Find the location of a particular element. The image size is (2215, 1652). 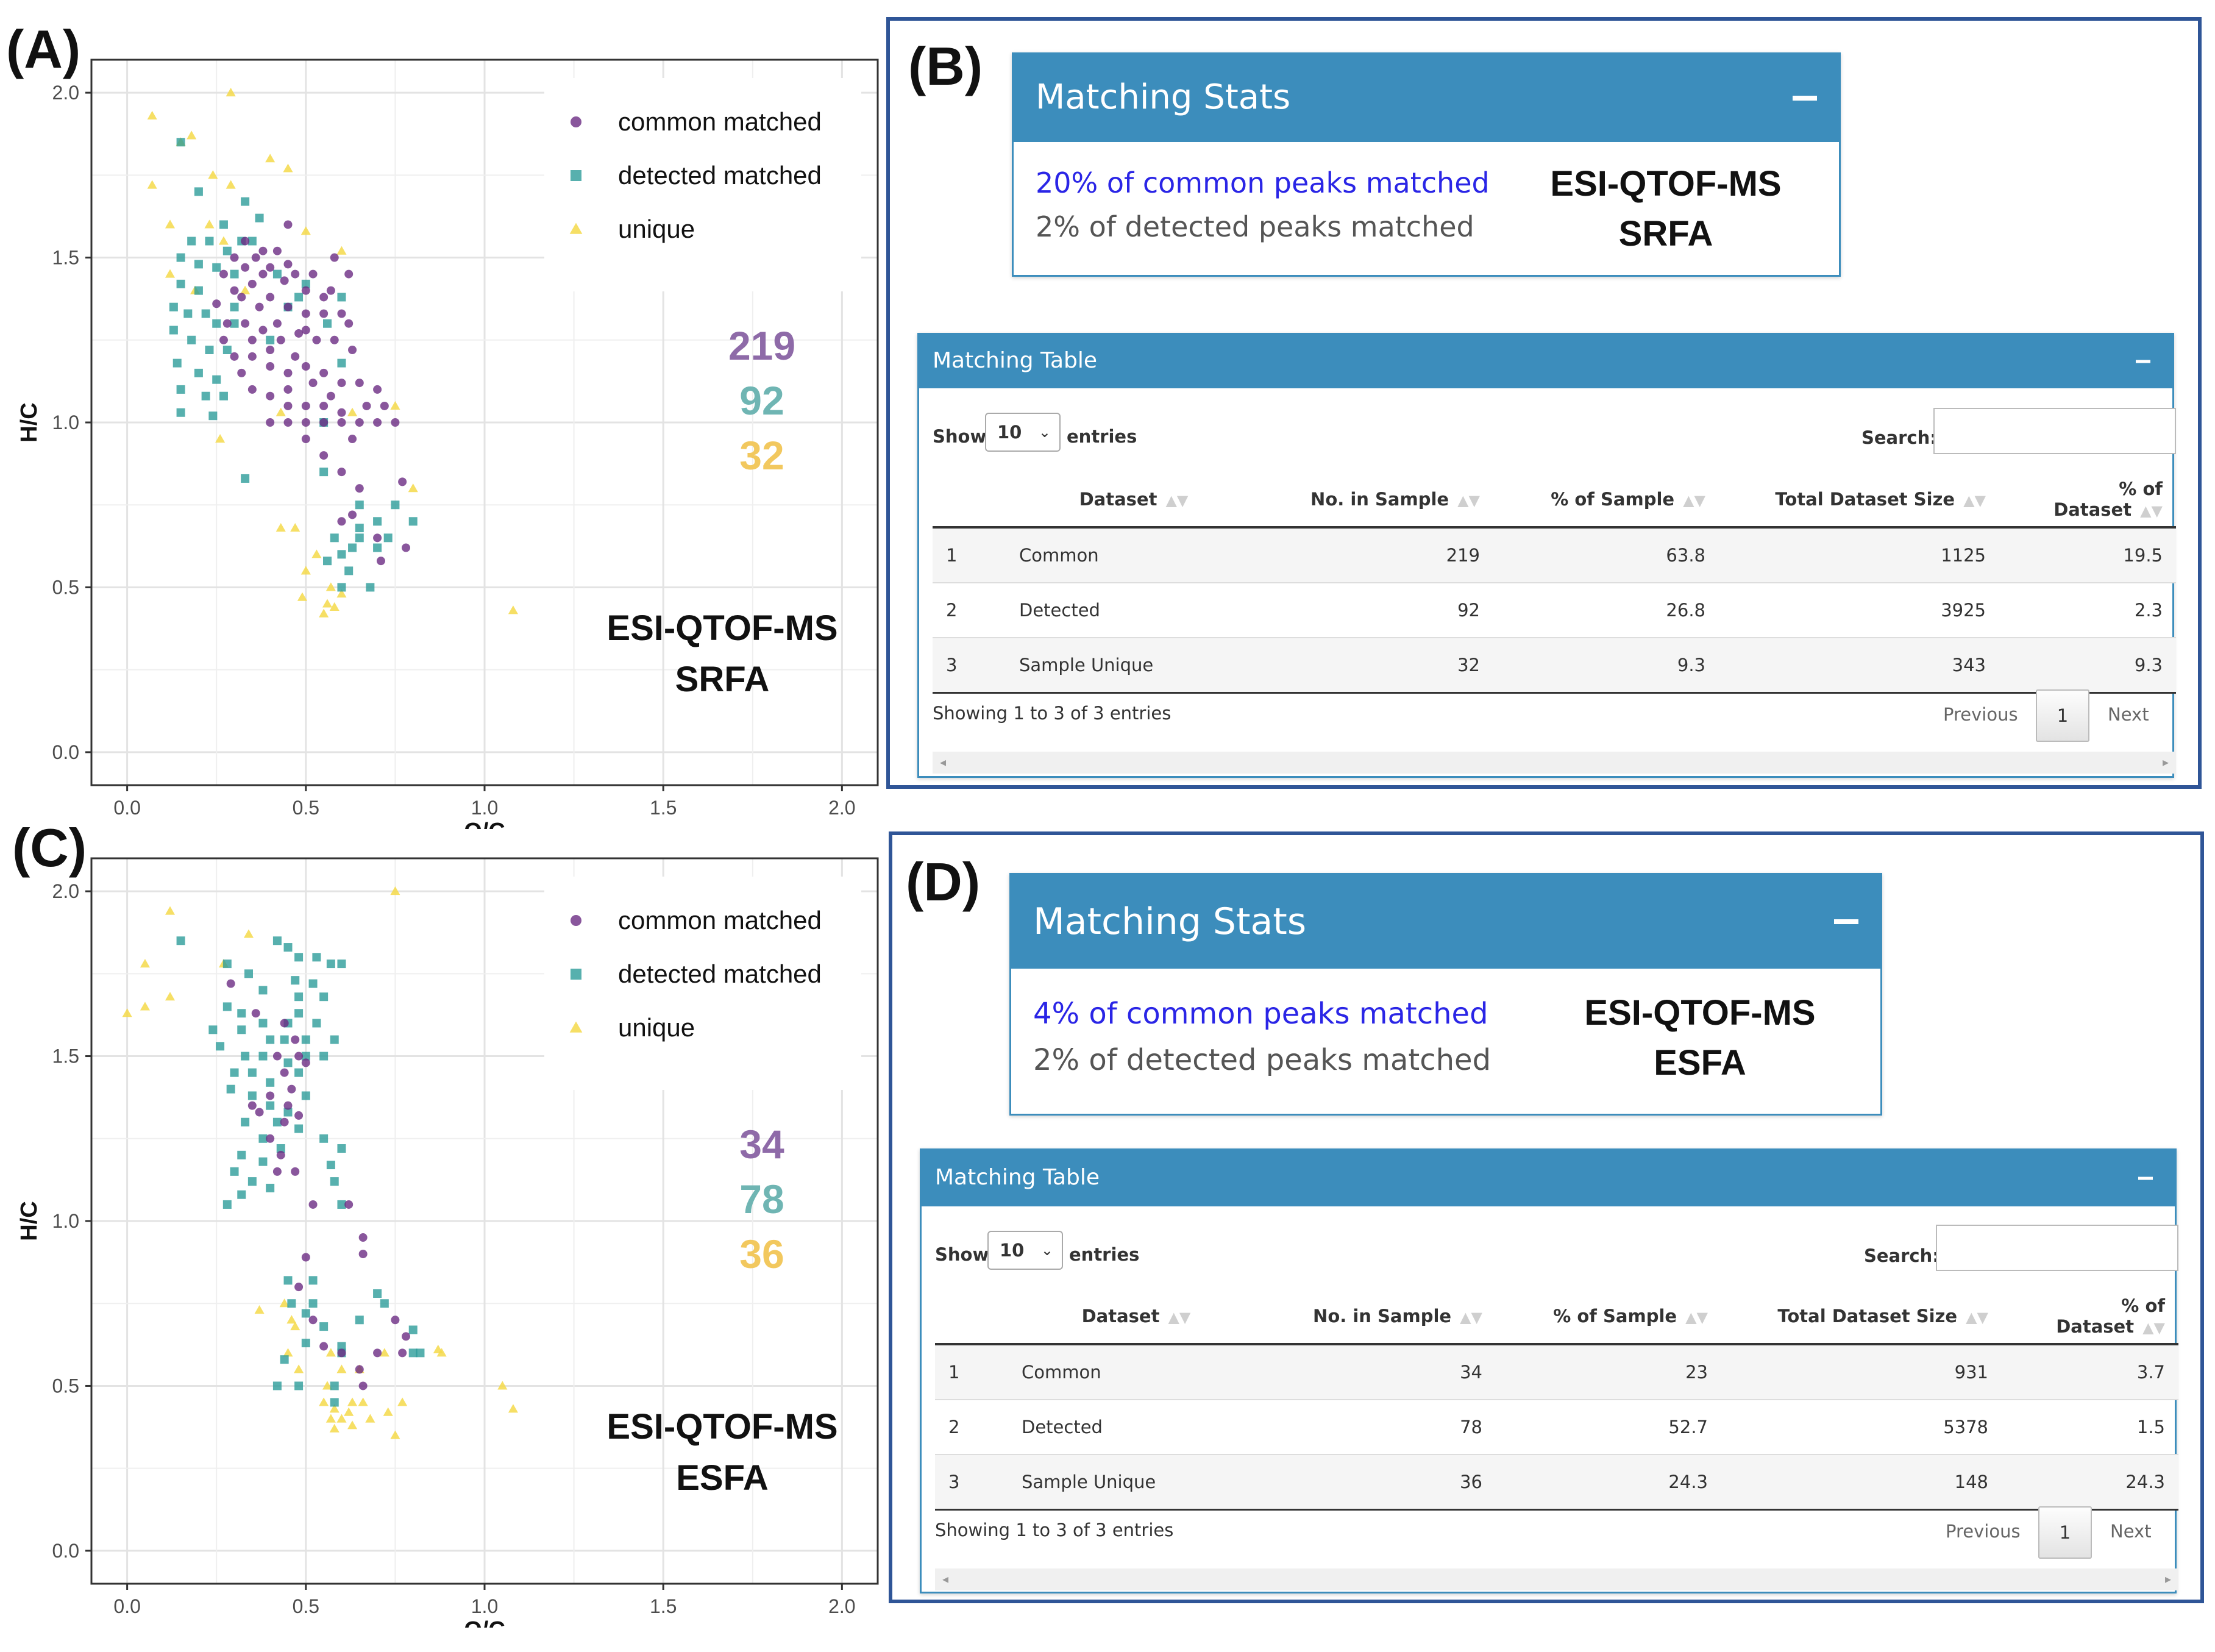

legend-box is located at coordinates (702, 983).